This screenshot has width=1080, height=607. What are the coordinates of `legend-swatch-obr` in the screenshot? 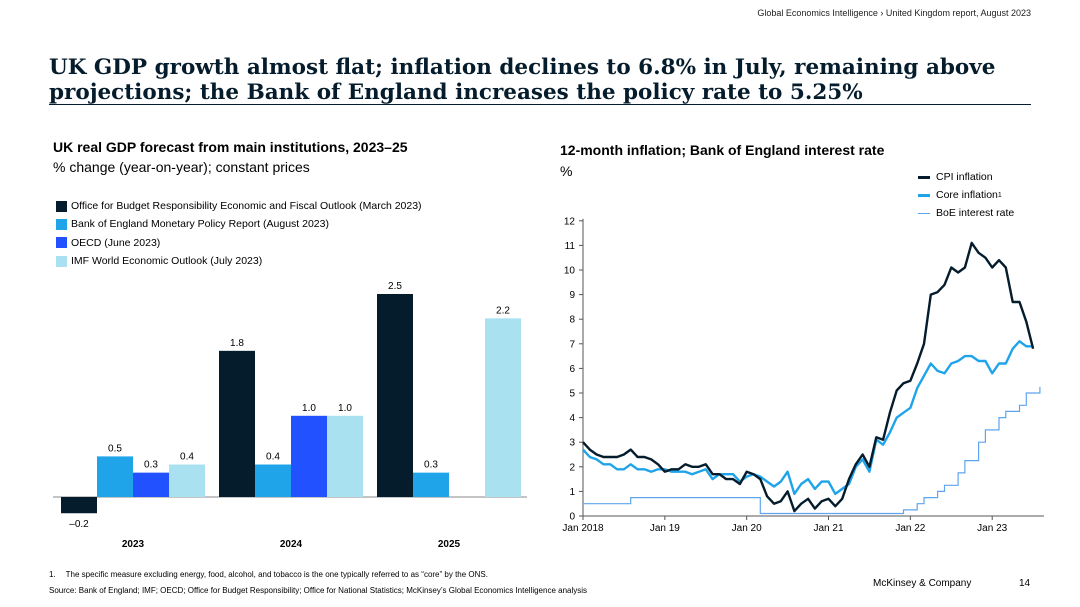 It's located at (61, 206).